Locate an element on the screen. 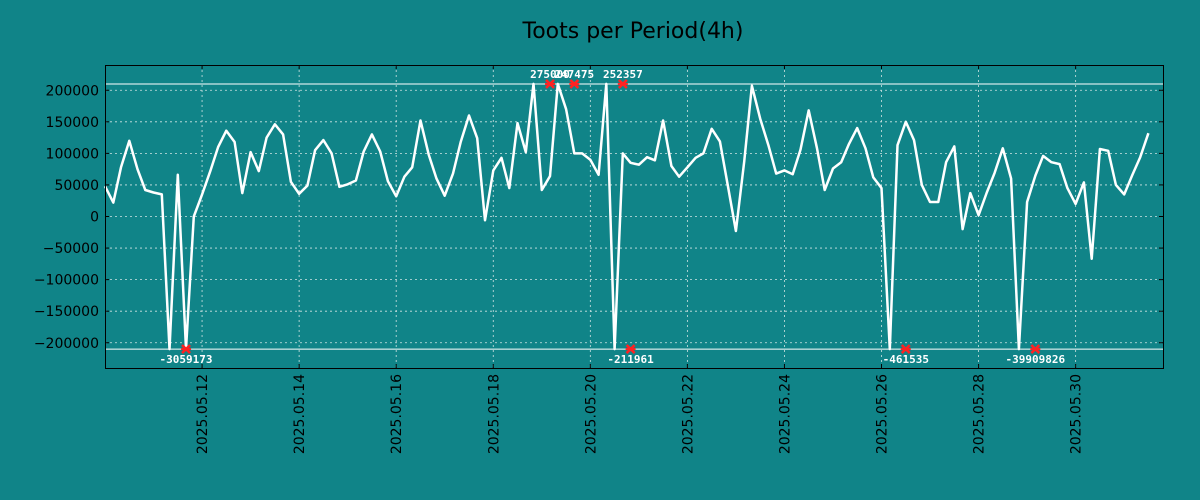  y-tick-label: −150000 is located at coordinates (66, 312).